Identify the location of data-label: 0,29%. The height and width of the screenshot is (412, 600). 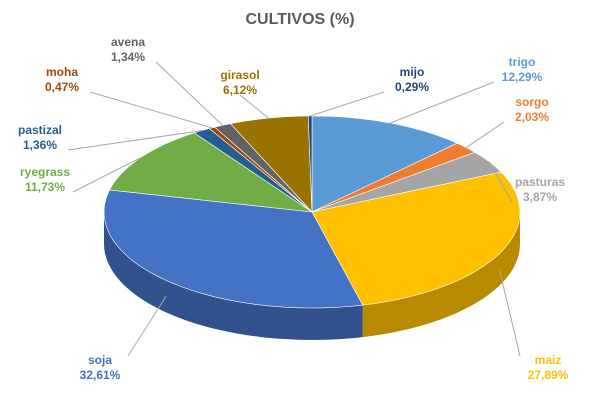
(412, 87).